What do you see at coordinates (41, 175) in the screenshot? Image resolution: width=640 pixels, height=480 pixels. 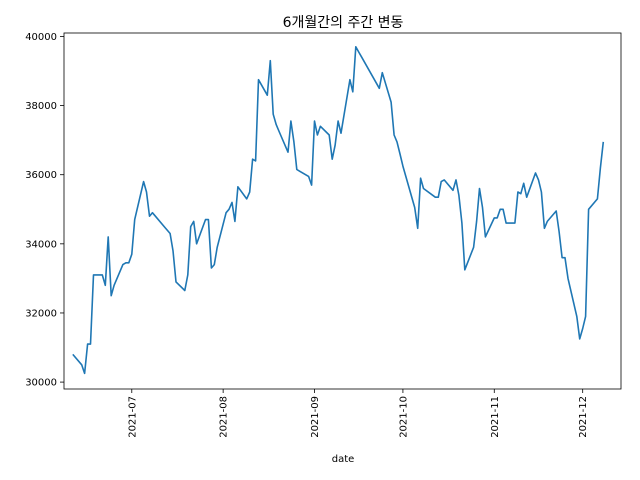 I see `y-tick-label: 36000` at bounding box center [41, 175].